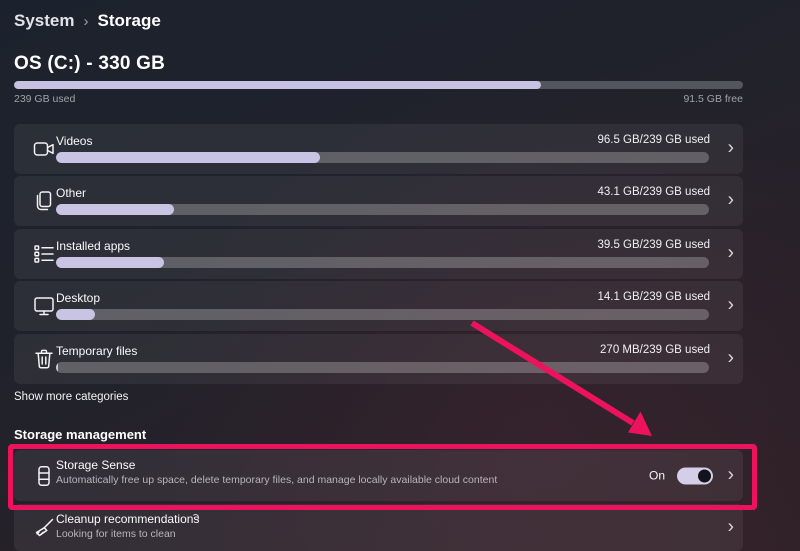 Image resolution: width=800 pixels, height=551 pixels. What do you see at coordinates (378, 201) in the screenshot?
I see `category-row-other: Other 43.1 GB/239 GB used ›` at bounding box center [378, 201].